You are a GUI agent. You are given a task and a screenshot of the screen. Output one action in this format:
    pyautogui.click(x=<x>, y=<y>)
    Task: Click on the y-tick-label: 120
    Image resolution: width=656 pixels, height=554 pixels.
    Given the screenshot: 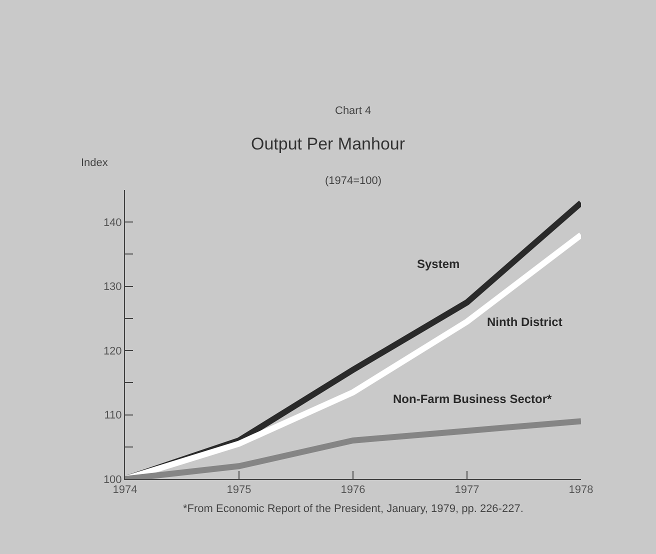 What is the action you would take?
    pyautogui.click(x=112, y=351)
    